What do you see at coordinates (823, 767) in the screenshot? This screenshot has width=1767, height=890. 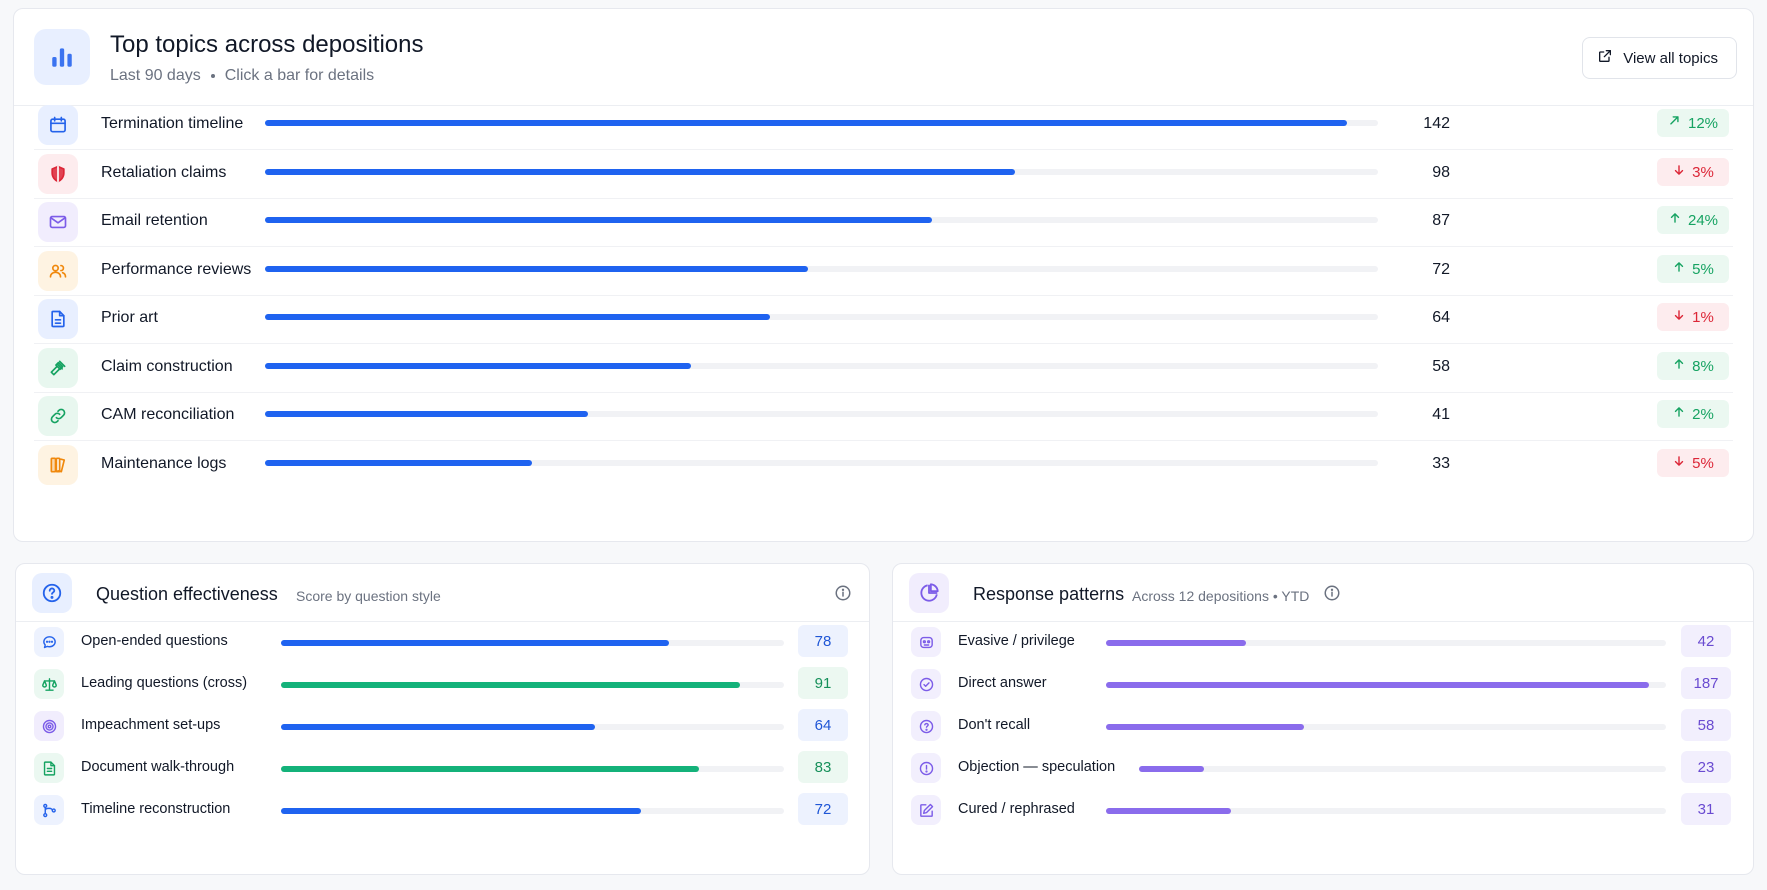 I see `value-badge: 83` at bounding box center [823, 767].